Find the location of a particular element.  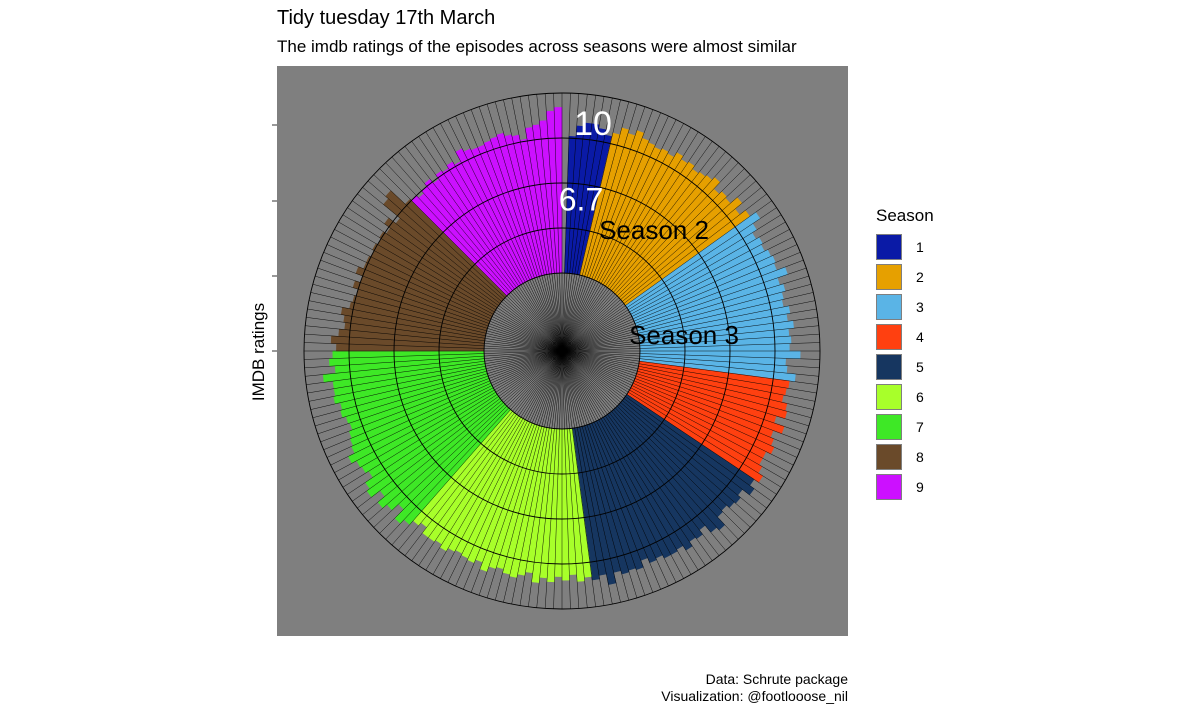

legend-label: 3 is located at coordinates (920, 307).